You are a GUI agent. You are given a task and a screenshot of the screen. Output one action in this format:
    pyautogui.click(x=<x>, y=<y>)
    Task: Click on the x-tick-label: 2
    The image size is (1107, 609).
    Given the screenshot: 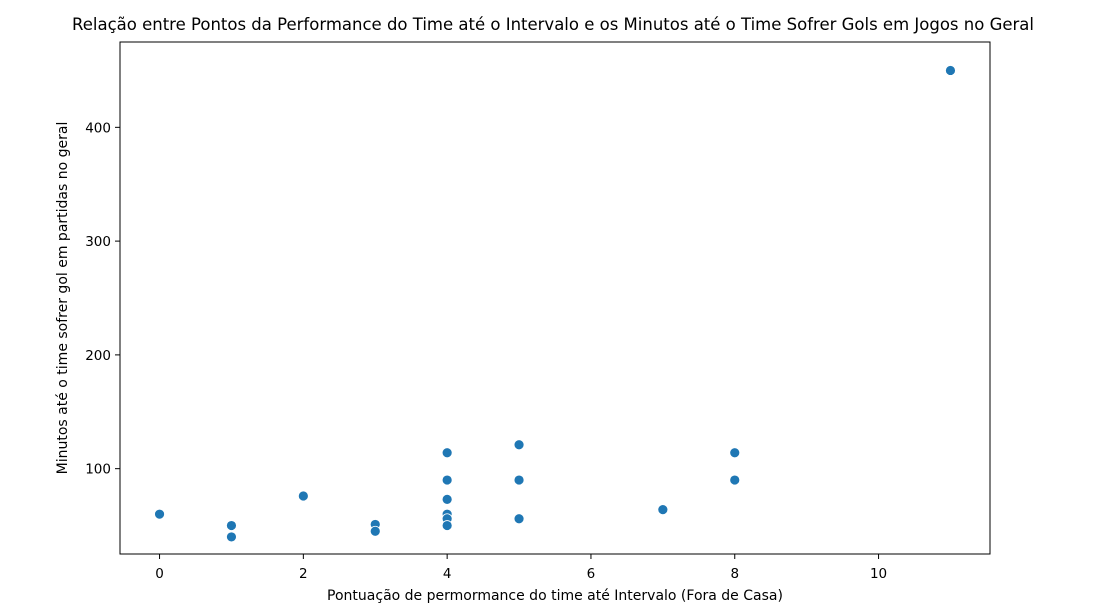 What is the action you would take?
    pyautogui.click(x=303, y=574)
    